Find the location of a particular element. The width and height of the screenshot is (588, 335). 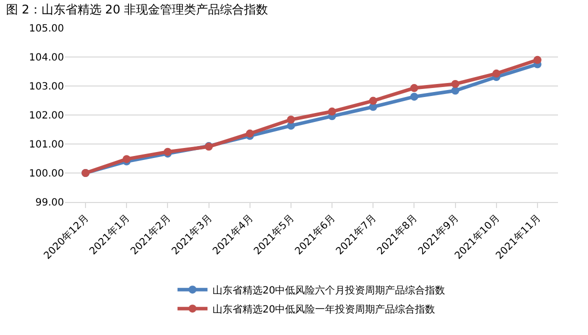

chart-title: 图 2：山东省精选 20 非现金管理类产品综合指数 is located at coordinates (137, 9).